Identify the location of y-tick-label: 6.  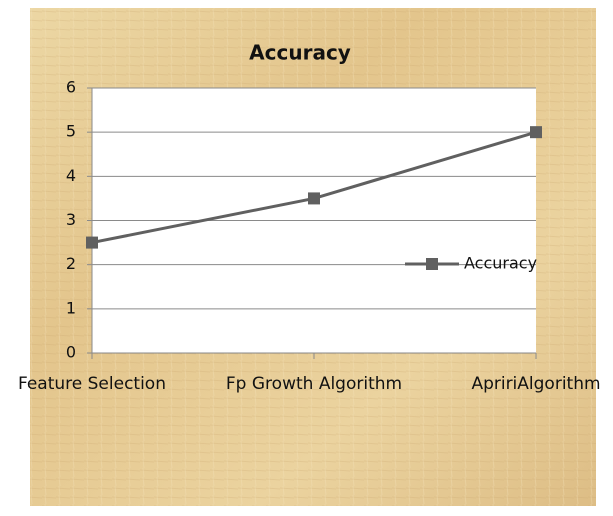
(71, 87).